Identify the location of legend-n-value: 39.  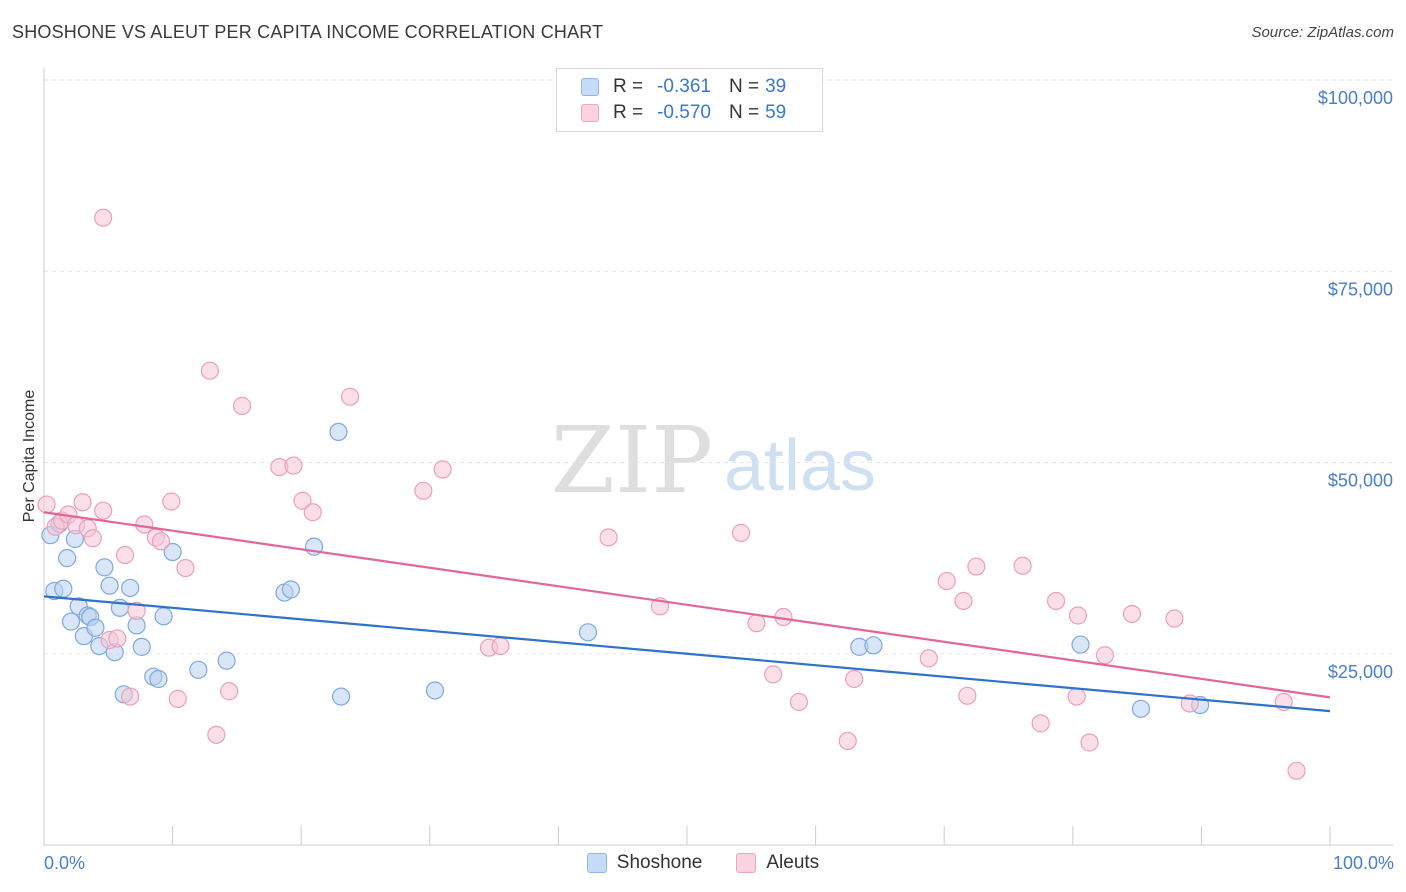
(776, 86).